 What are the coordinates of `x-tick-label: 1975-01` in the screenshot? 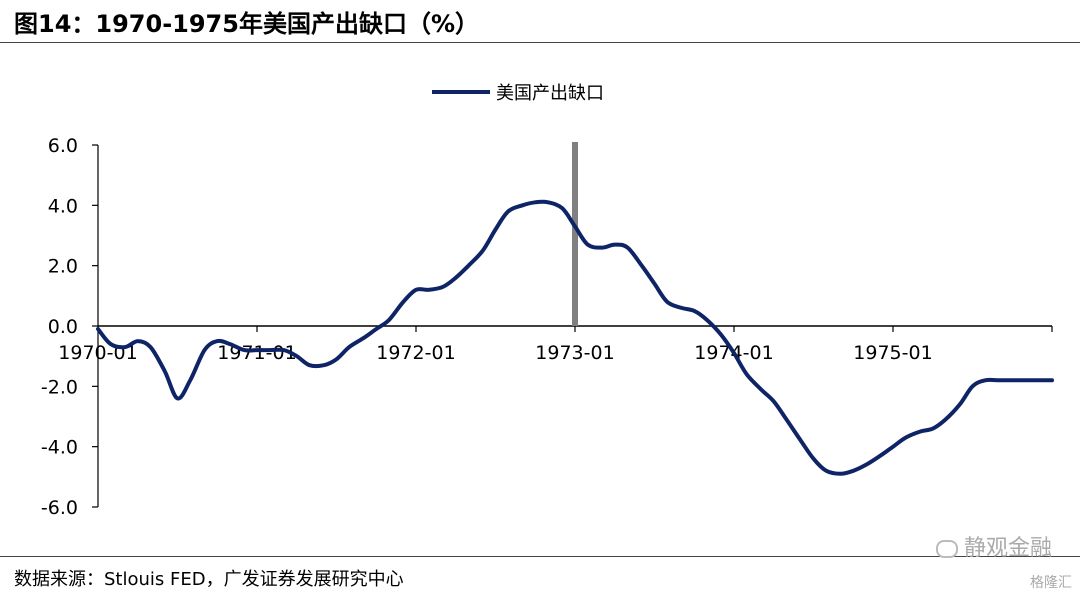 It's located at (892, 353).